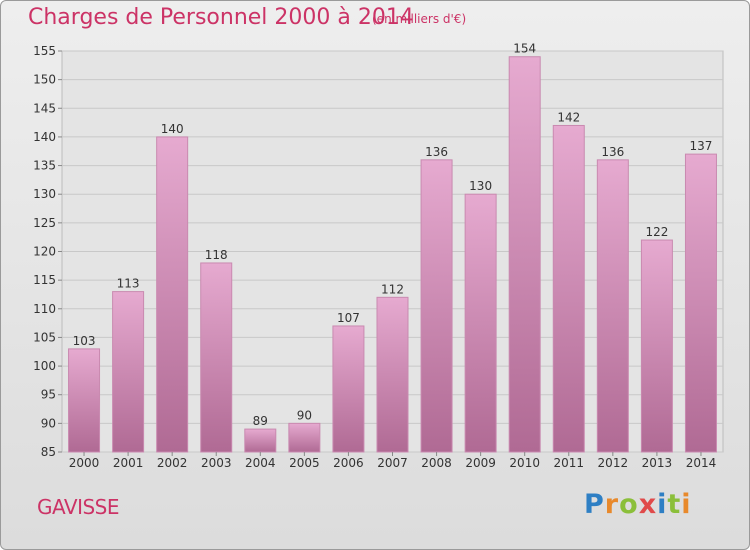 This screenshot has width=750, height=550. What do you see at coordinates (612, 504) in the screenshot?
I see `logo-letter: r` at bounding box center [612, 504].